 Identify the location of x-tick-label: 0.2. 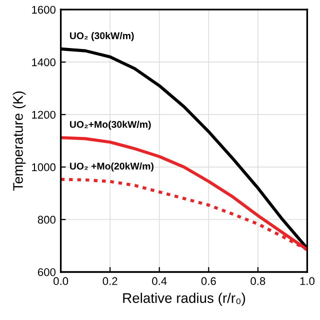
(110, 281).